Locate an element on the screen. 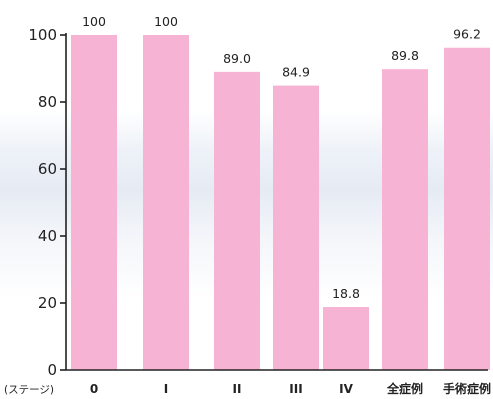 The width and height of the screenshot is (493, 399). x-tick-label-2: II is located at coordinates (237, 389).